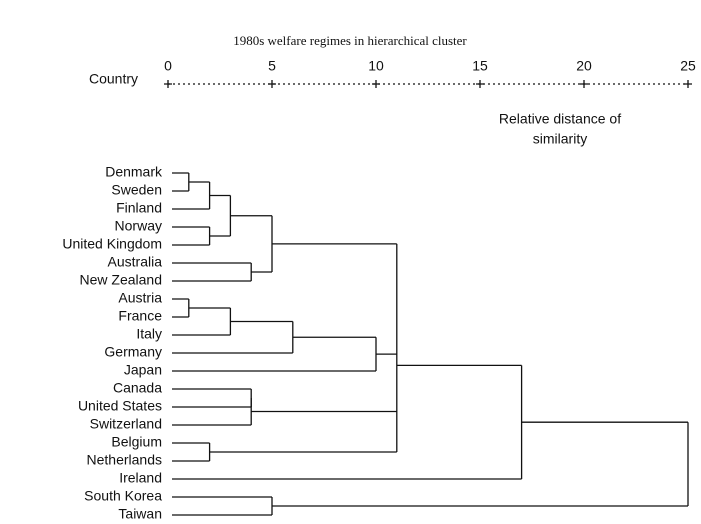 Image resolution: width=701 pixels, height=524 pixels. Describe the element at coordinates (123, 496) in the screenshot. I see `leaf-label: South Korea` at that location.